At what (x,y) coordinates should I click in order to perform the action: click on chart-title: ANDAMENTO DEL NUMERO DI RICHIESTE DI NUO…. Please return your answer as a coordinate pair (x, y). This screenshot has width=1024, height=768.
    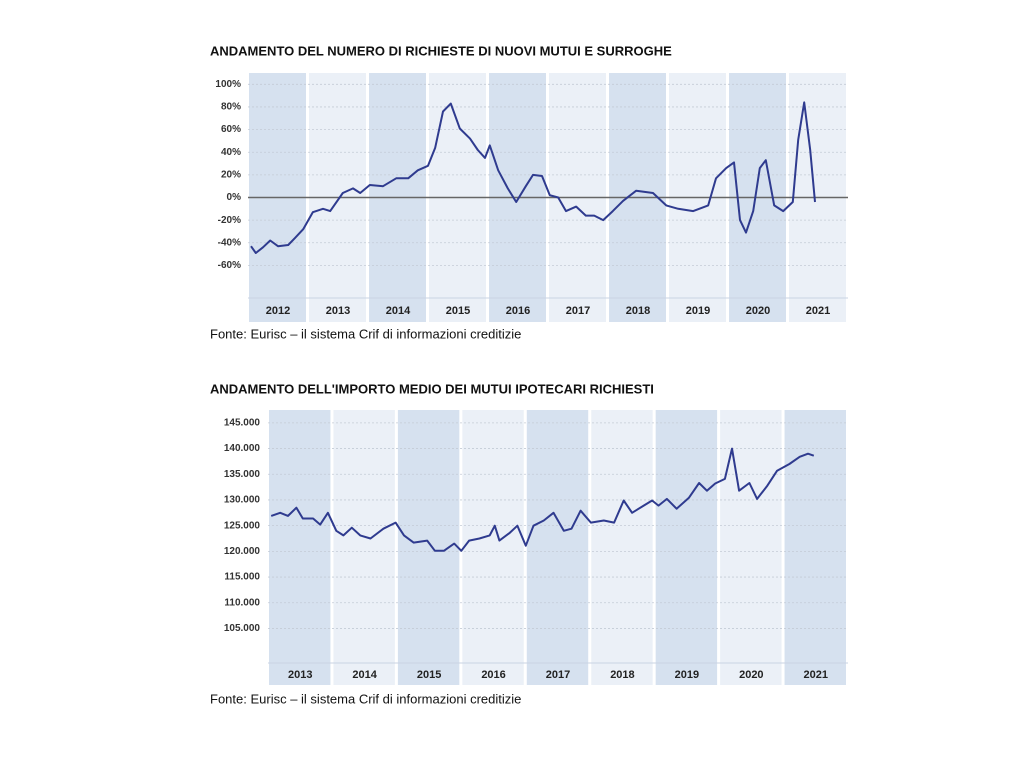
    Looking at the image, I should click on (441, 50).